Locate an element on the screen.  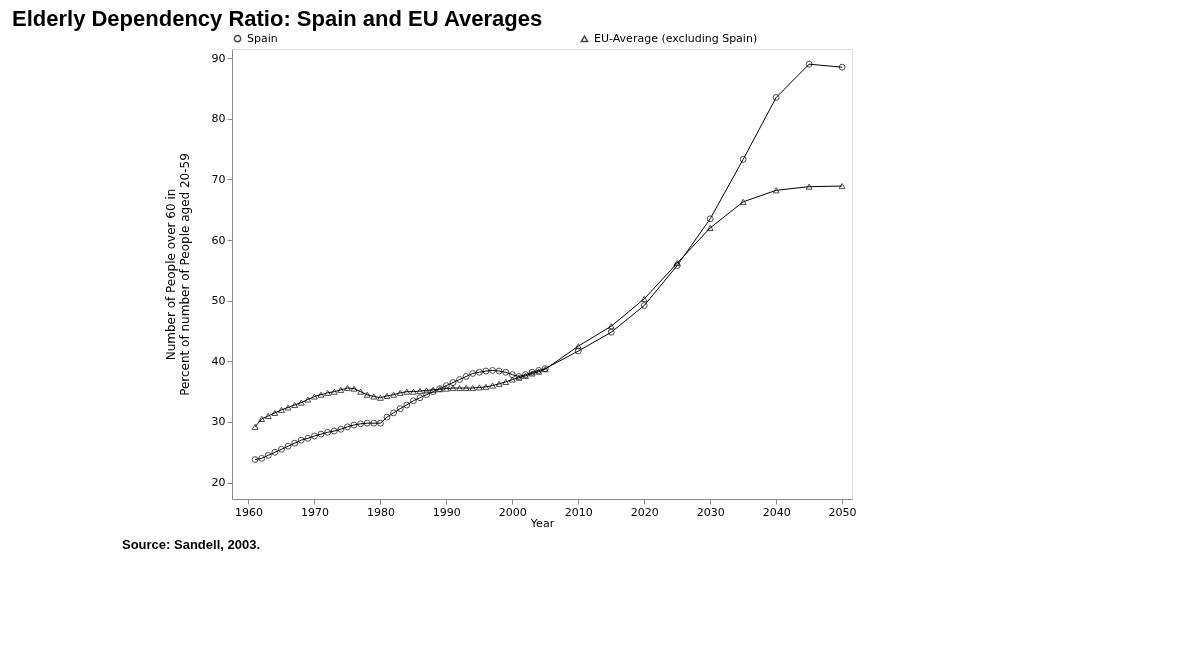
x-tick-label: 1980 is located at coordinates (380, 512).